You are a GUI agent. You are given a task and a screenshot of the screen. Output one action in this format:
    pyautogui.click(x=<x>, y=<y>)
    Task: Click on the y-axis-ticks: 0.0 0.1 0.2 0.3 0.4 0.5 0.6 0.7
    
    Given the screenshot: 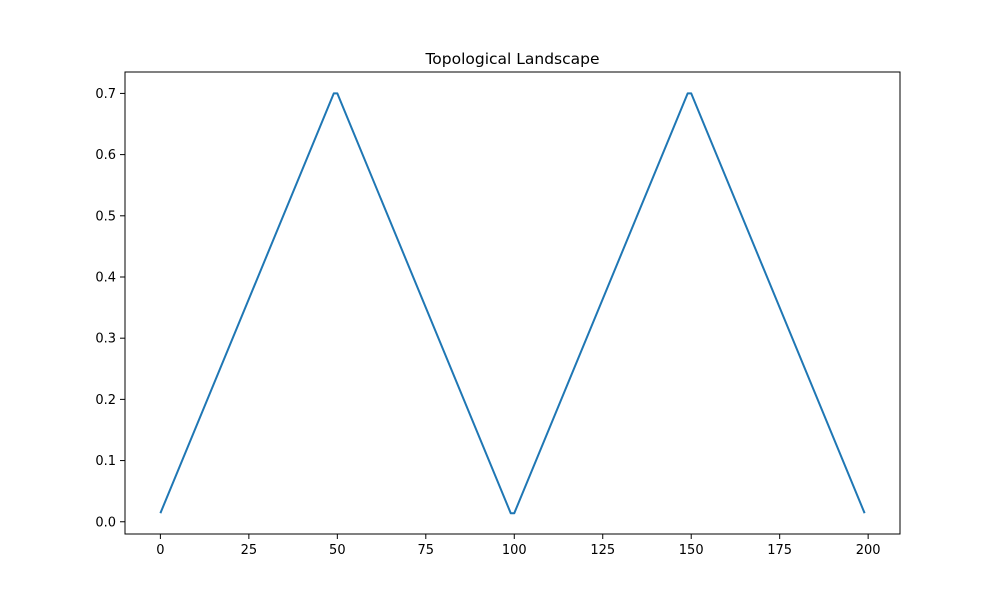 What is the action you would take?
    pyautogui.click(x=110, y=308)
    